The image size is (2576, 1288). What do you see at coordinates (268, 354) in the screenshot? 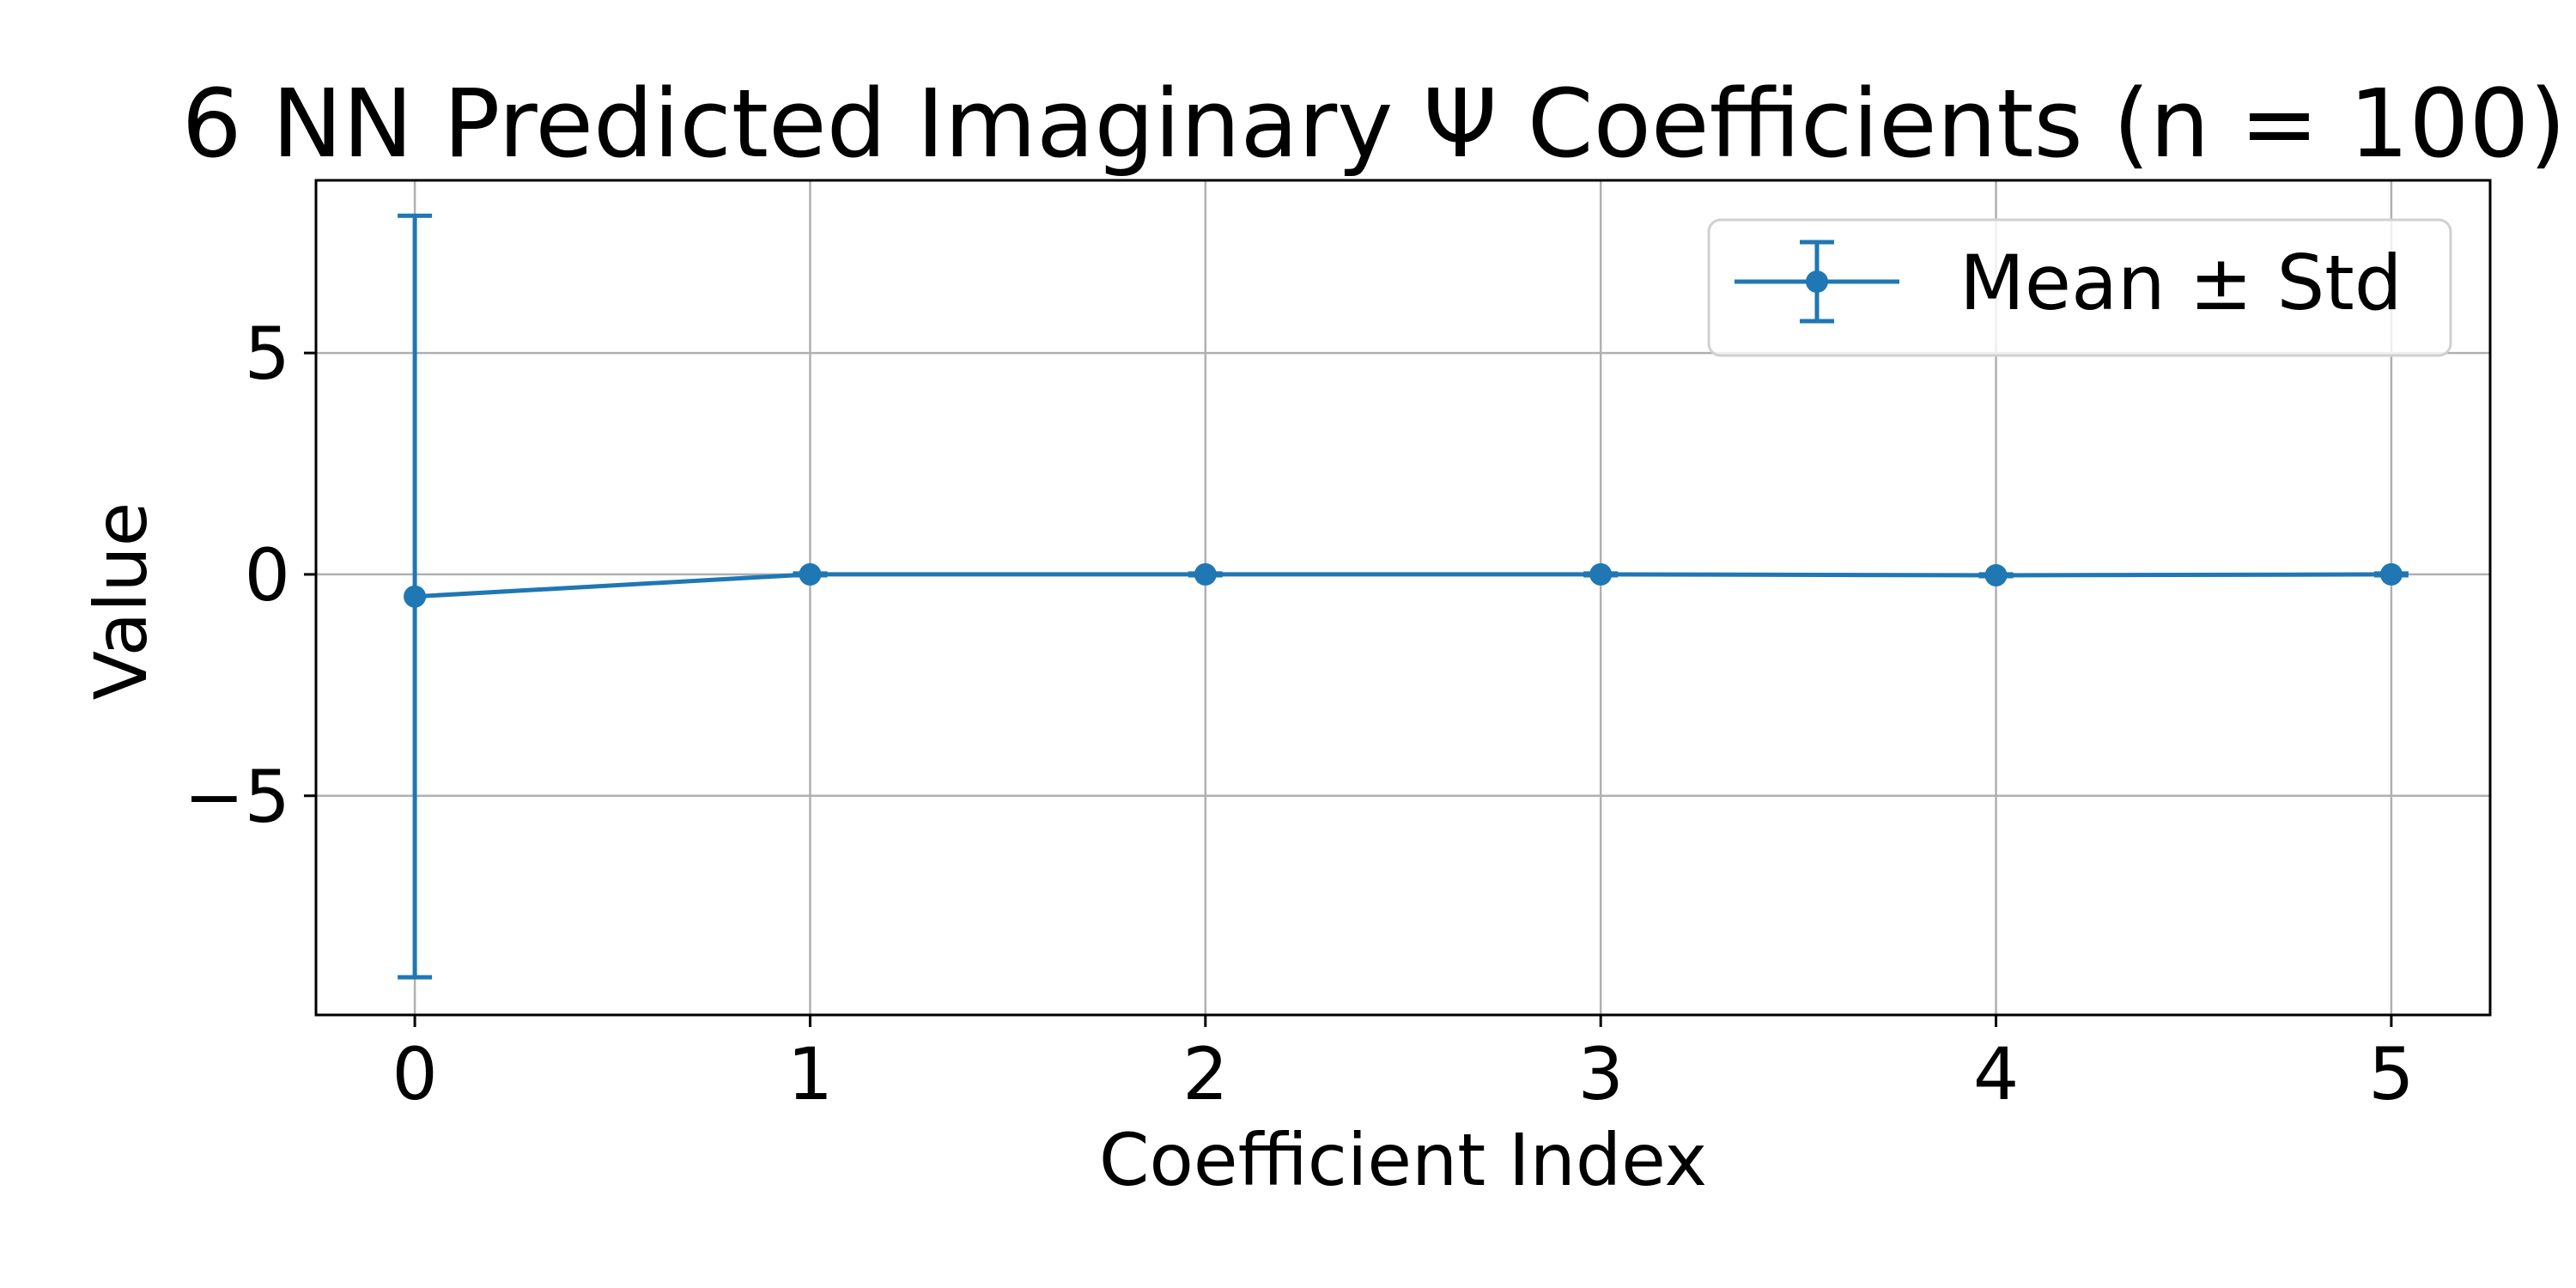
I see `y-tick-label: 5` at bounding box center [268, 354].